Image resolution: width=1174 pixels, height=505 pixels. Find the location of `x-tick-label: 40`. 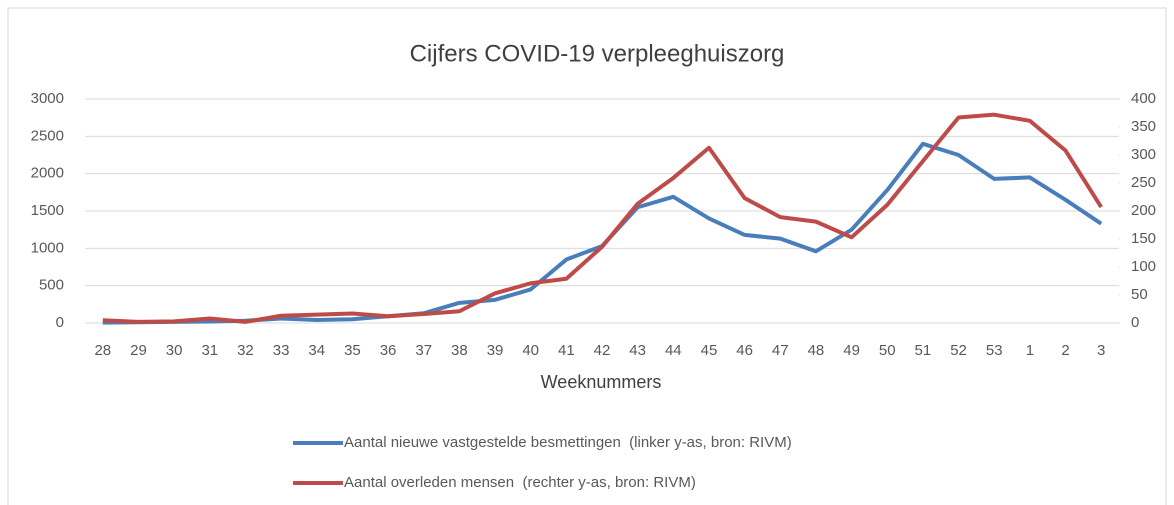

x-tick-label: 40 is located at coordinates (530, 350).